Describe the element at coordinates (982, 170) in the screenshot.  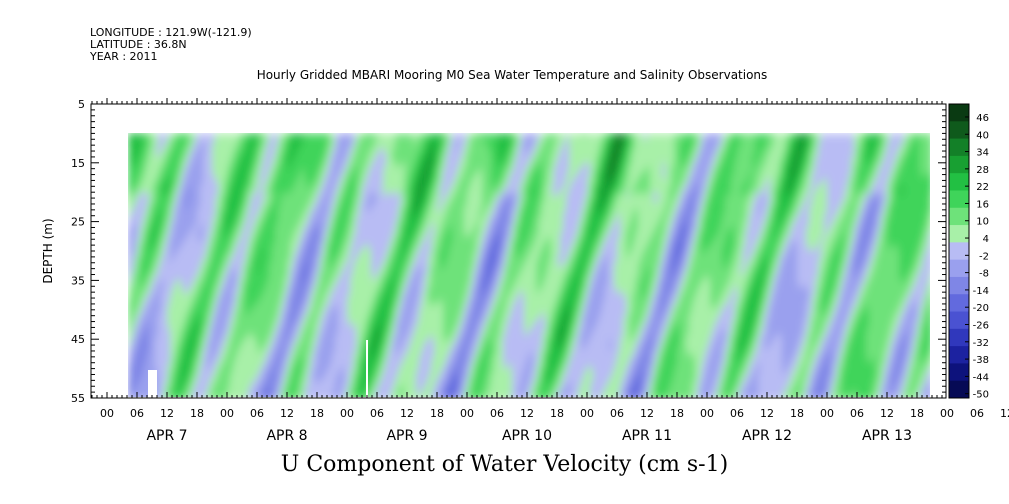
I see `colorbar-label: 28` at that location.